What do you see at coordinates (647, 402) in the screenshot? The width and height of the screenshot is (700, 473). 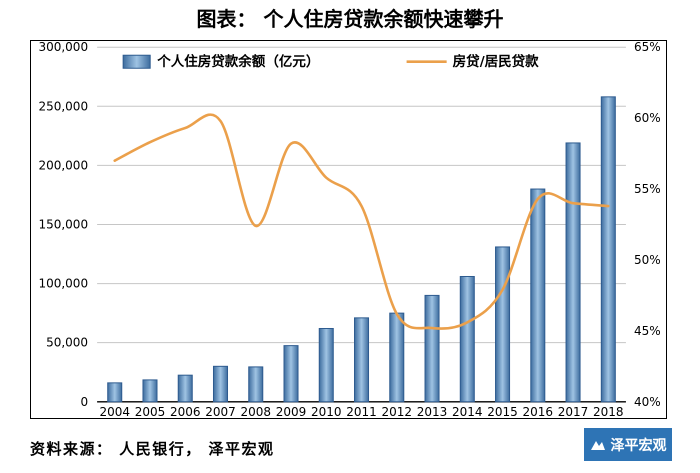 I see `right-axis-label: 40%` at bounding box center [647, 402].